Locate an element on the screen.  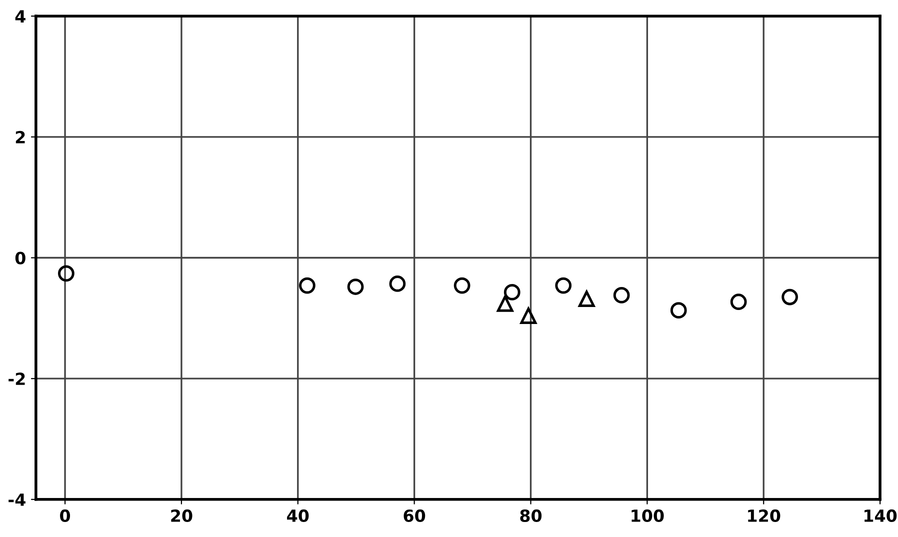
x-tick-label: 100 is located at coordinates (648, 515).